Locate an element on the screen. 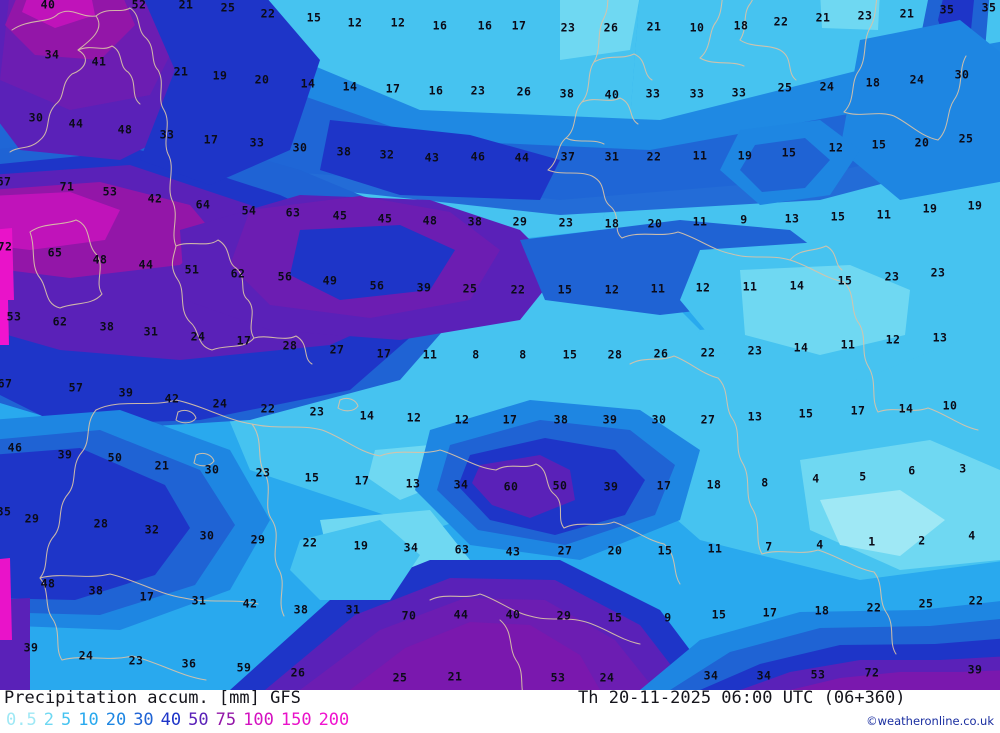 Image resolution: width=1000 pixels, height=733 pixels. product-title: Precipitation accum. [mm] GFS is located at coordinates (152, 698).